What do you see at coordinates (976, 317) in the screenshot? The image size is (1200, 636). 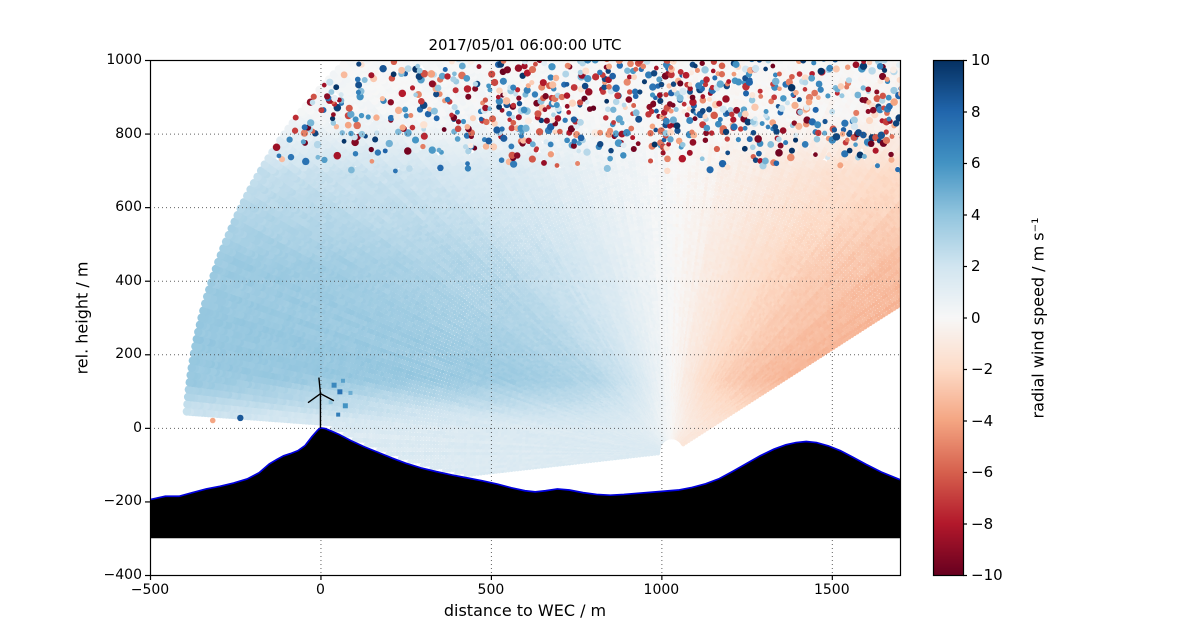 I see `colorbar-tick-label-5: 0` at bounding box center [976, 317].